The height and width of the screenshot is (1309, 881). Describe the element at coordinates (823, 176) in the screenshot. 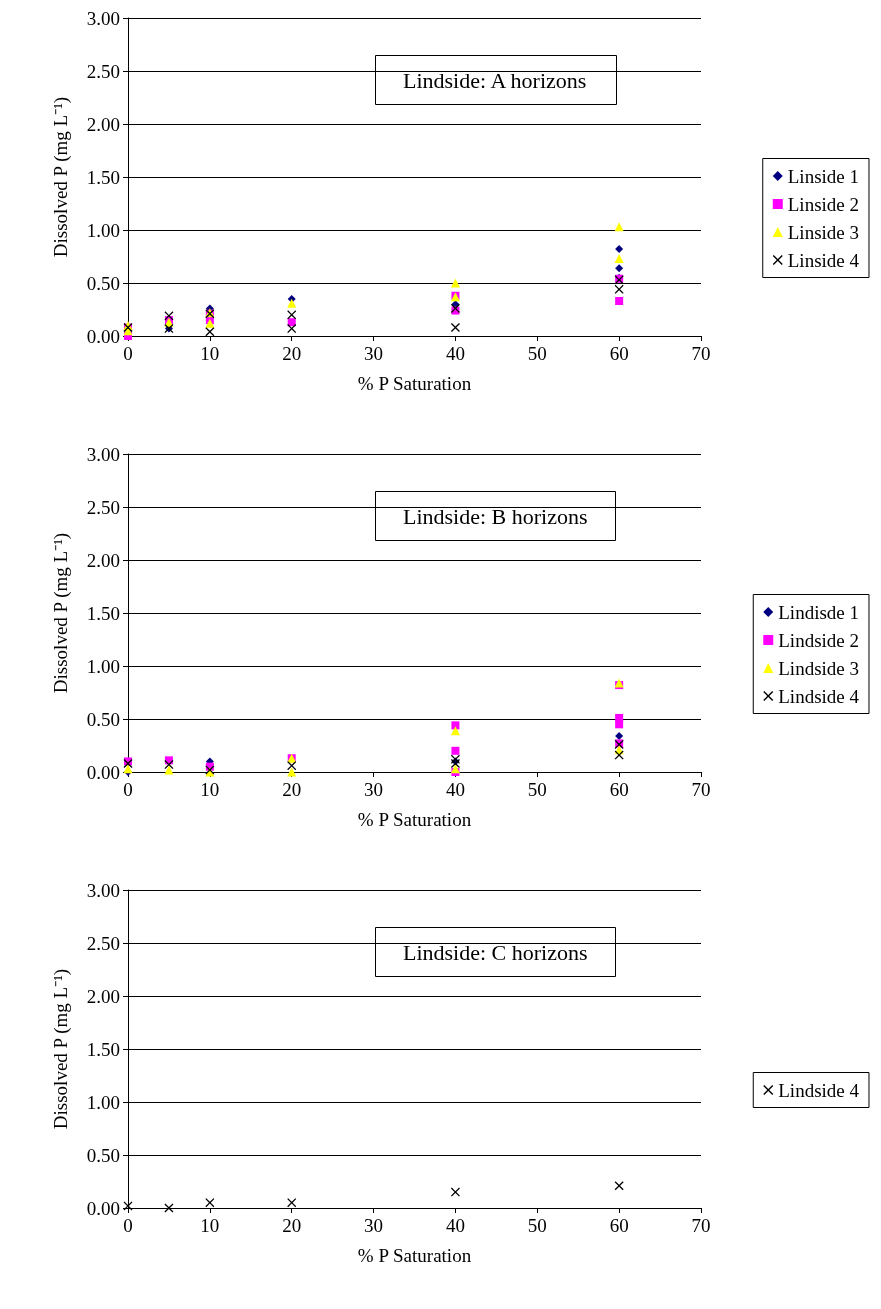

I see `legend-label: Linside 1` at that location.